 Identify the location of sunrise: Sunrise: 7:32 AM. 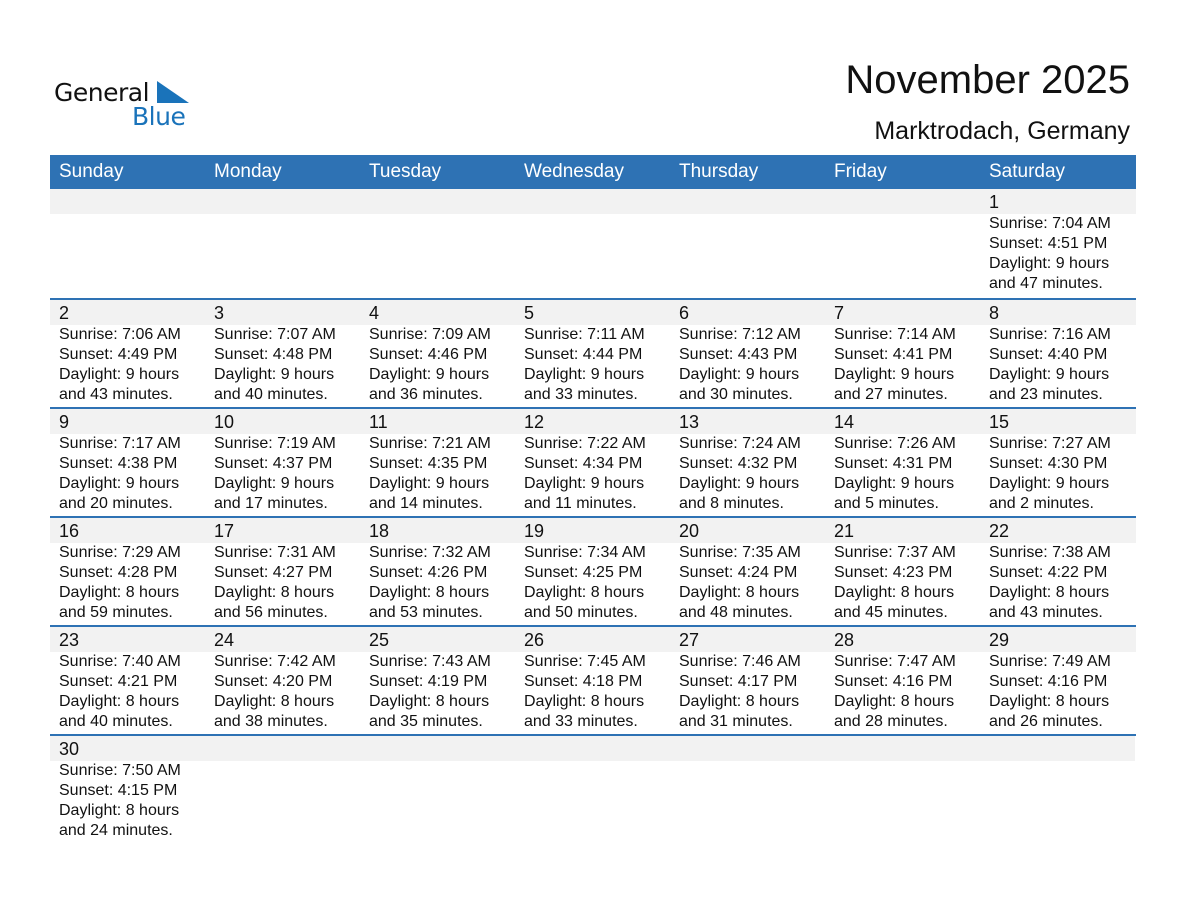
(430, 552).